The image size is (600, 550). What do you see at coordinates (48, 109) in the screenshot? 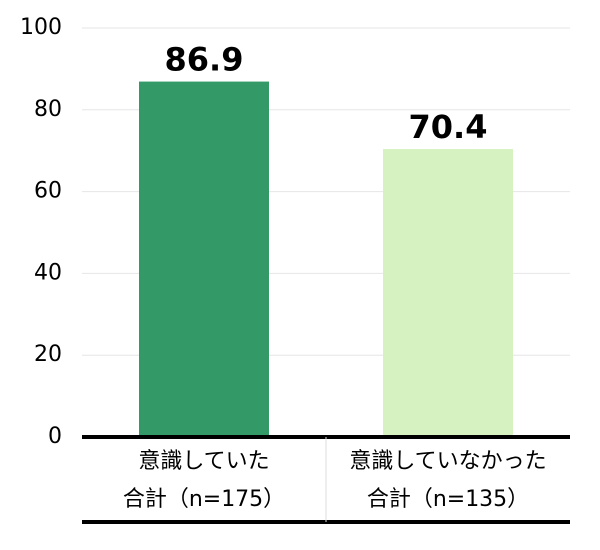
I see `y-tick-label: 80` at bounding box center [48, 109].